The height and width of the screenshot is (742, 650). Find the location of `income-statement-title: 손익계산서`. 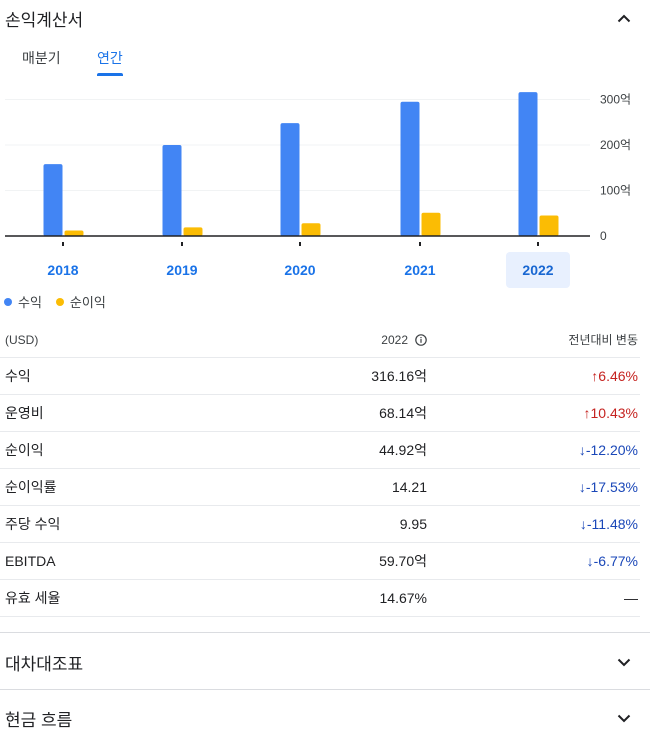

income-statement-title: 손익계산서 is located at coordinates (44, 20).